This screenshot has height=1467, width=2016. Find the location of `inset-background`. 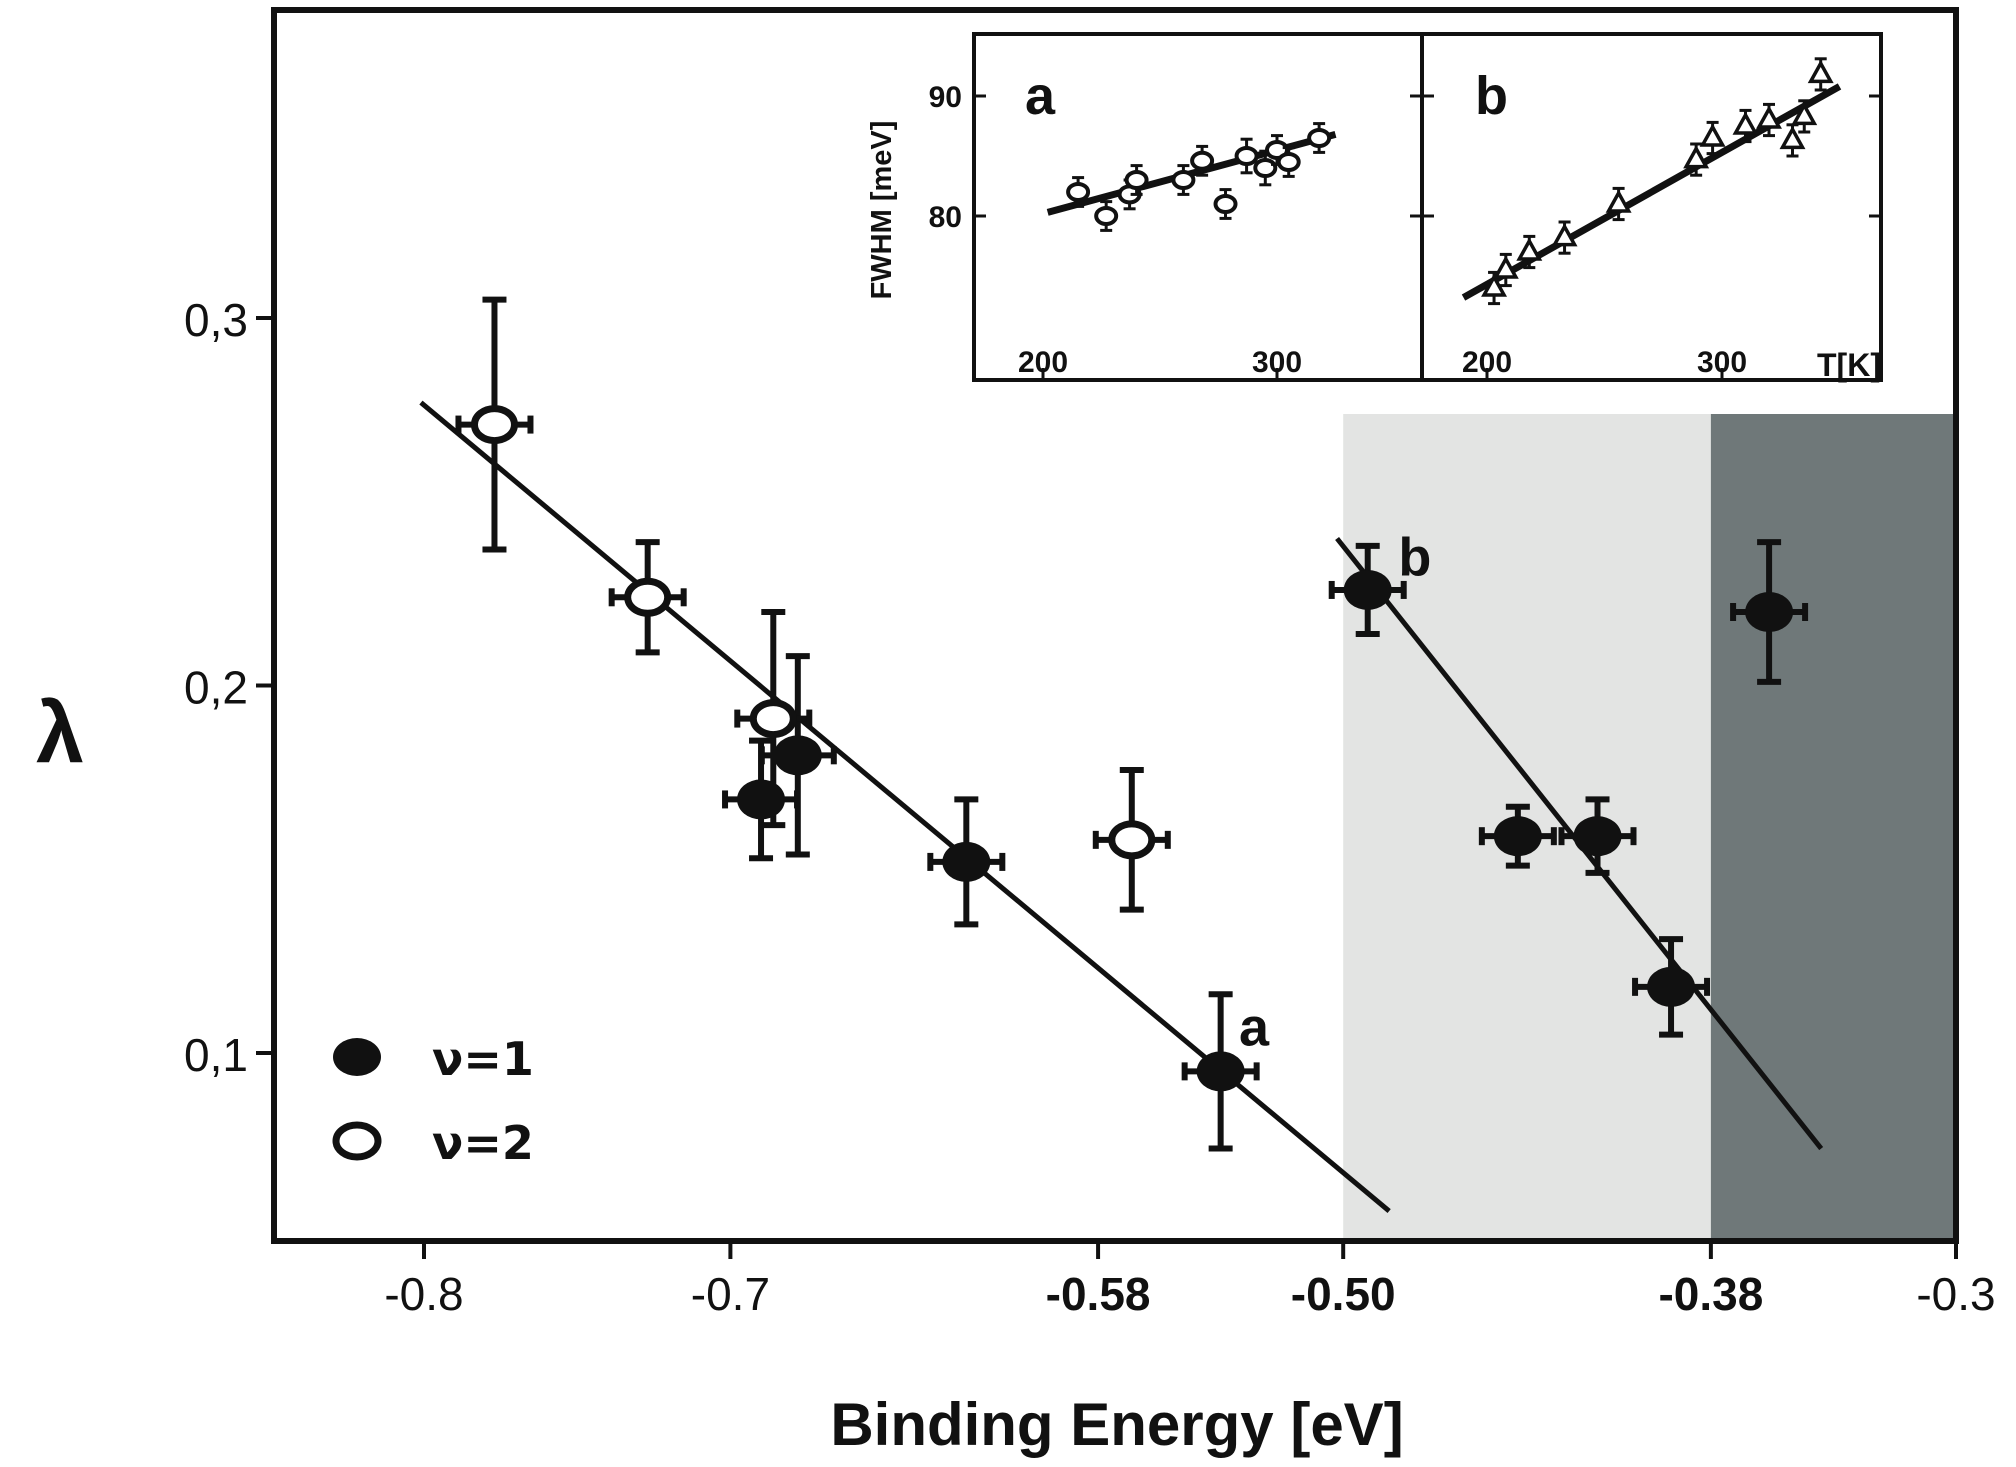

inset-background is located at coordinates (1427, 207).